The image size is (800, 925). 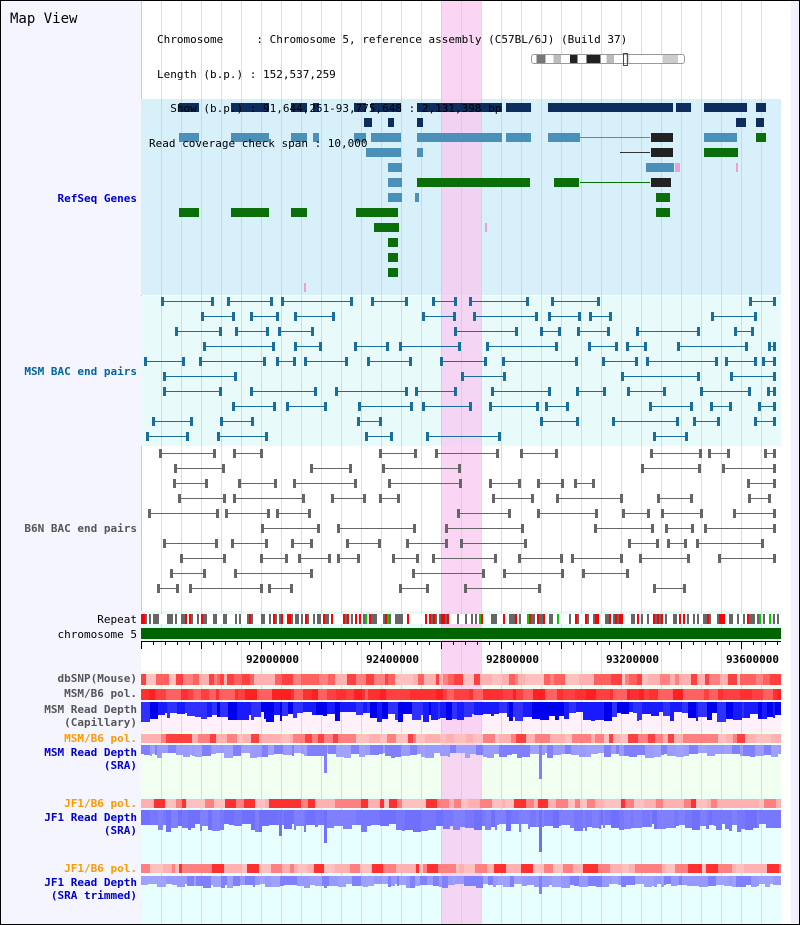 What do you see at coordinates (97, 198) in the screenshot?
I see `track-label-refseq: RefSeq Genes` at bounding box center [97, 198].